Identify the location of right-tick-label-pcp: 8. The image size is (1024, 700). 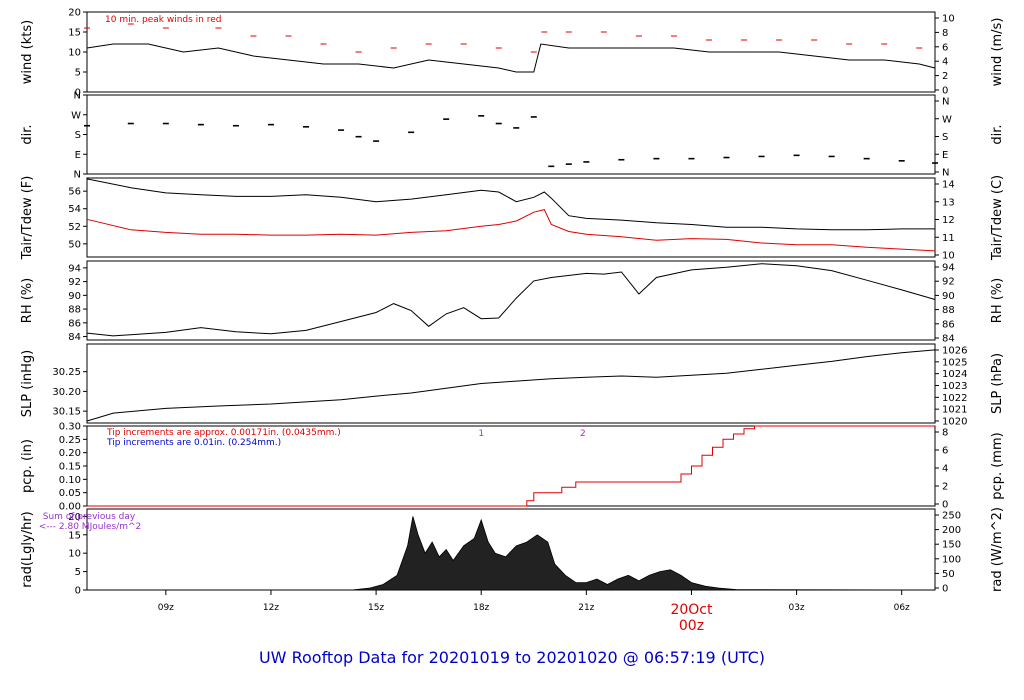
(945, 433).